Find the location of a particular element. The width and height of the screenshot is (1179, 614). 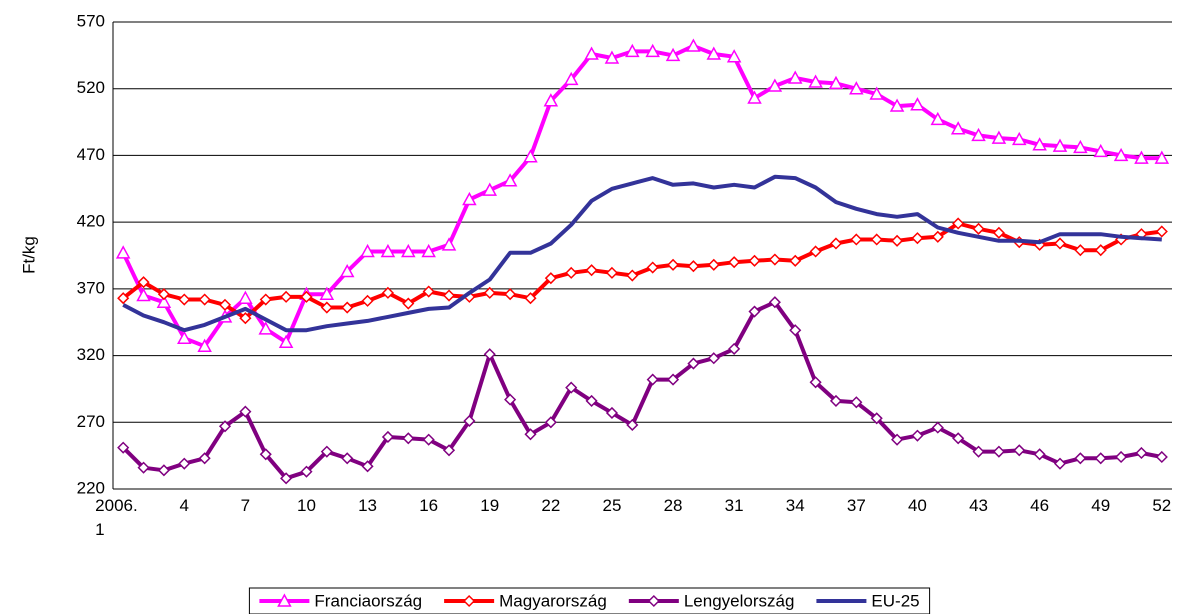

legend-marker is located at coordinates (284, 600).